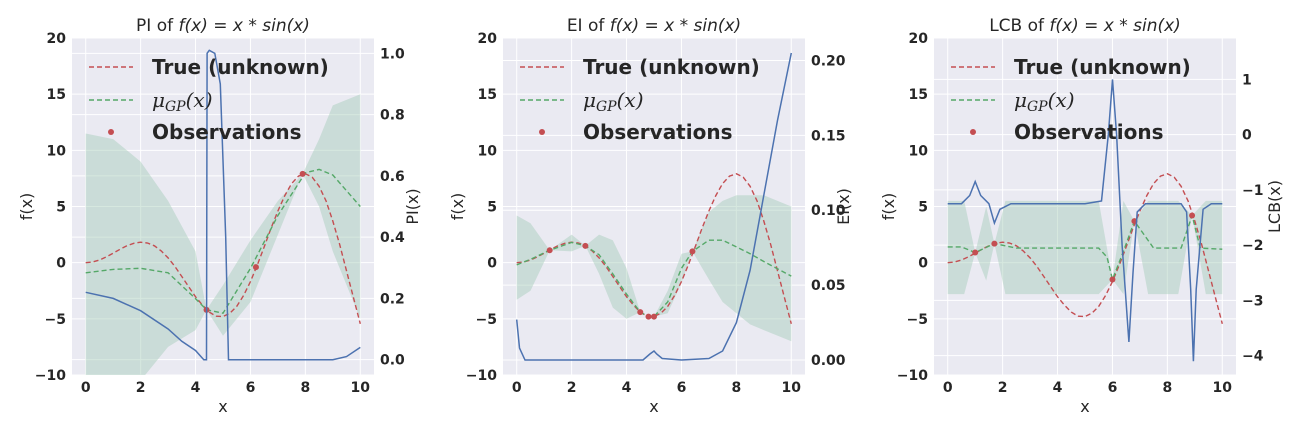  What do you see at coordinates (392, 238) in the screenshot?
I see `y2-tick-label: 0.4` at bounding box center [392, 238].